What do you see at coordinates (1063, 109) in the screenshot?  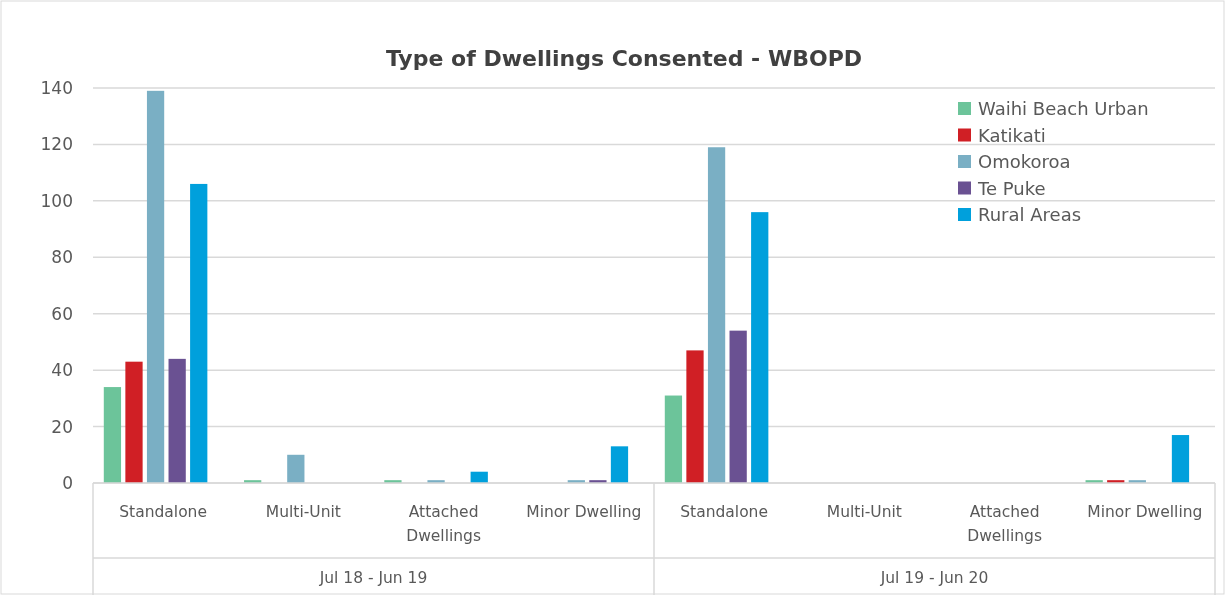 I see `legend-label: Waihi Beach Urban` at bounding box center [1063, 109].